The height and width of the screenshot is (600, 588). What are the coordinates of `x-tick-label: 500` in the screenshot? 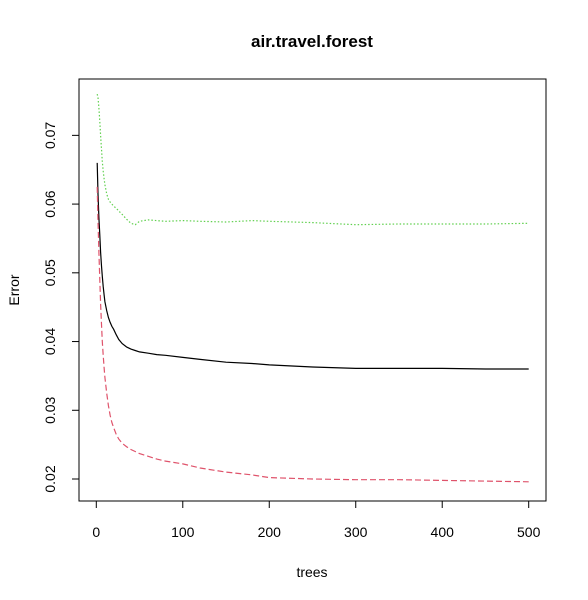 It's located at (529, 532).